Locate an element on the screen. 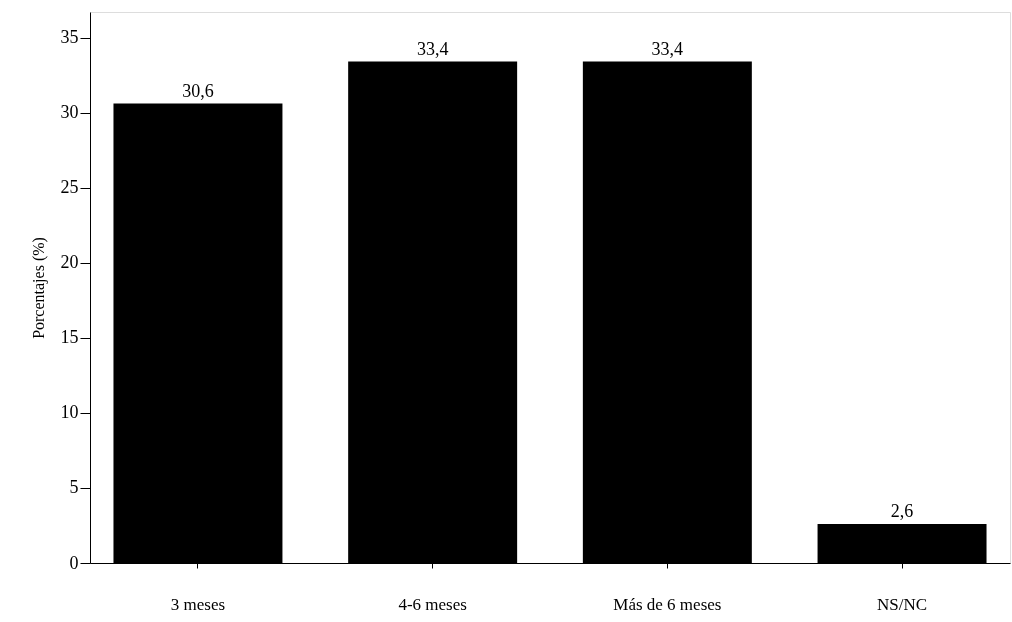 The image size is (1012, 622). y-axis-title: Porcentajes (%) is located at coordinates (38, 288).